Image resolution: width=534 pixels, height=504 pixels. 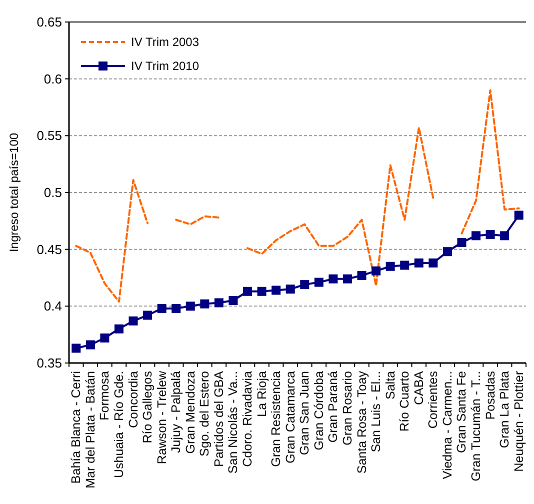 I want to click on x-tick-label: Gran Mendoza, so click(x=190, y=412).